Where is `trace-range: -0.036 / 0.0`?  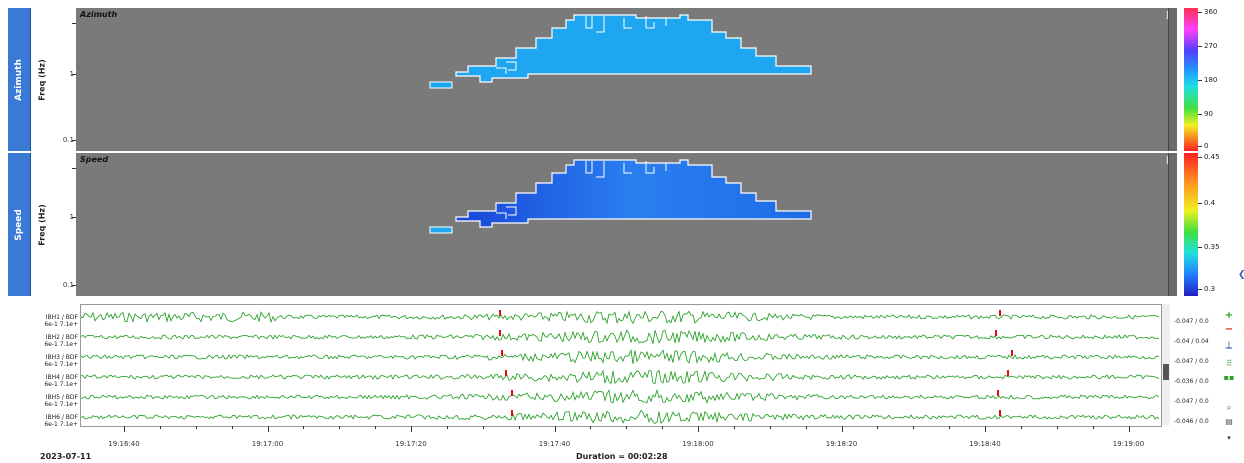
trace-range: -0.036 / 0.0 is located at coordinates (1191, 381).